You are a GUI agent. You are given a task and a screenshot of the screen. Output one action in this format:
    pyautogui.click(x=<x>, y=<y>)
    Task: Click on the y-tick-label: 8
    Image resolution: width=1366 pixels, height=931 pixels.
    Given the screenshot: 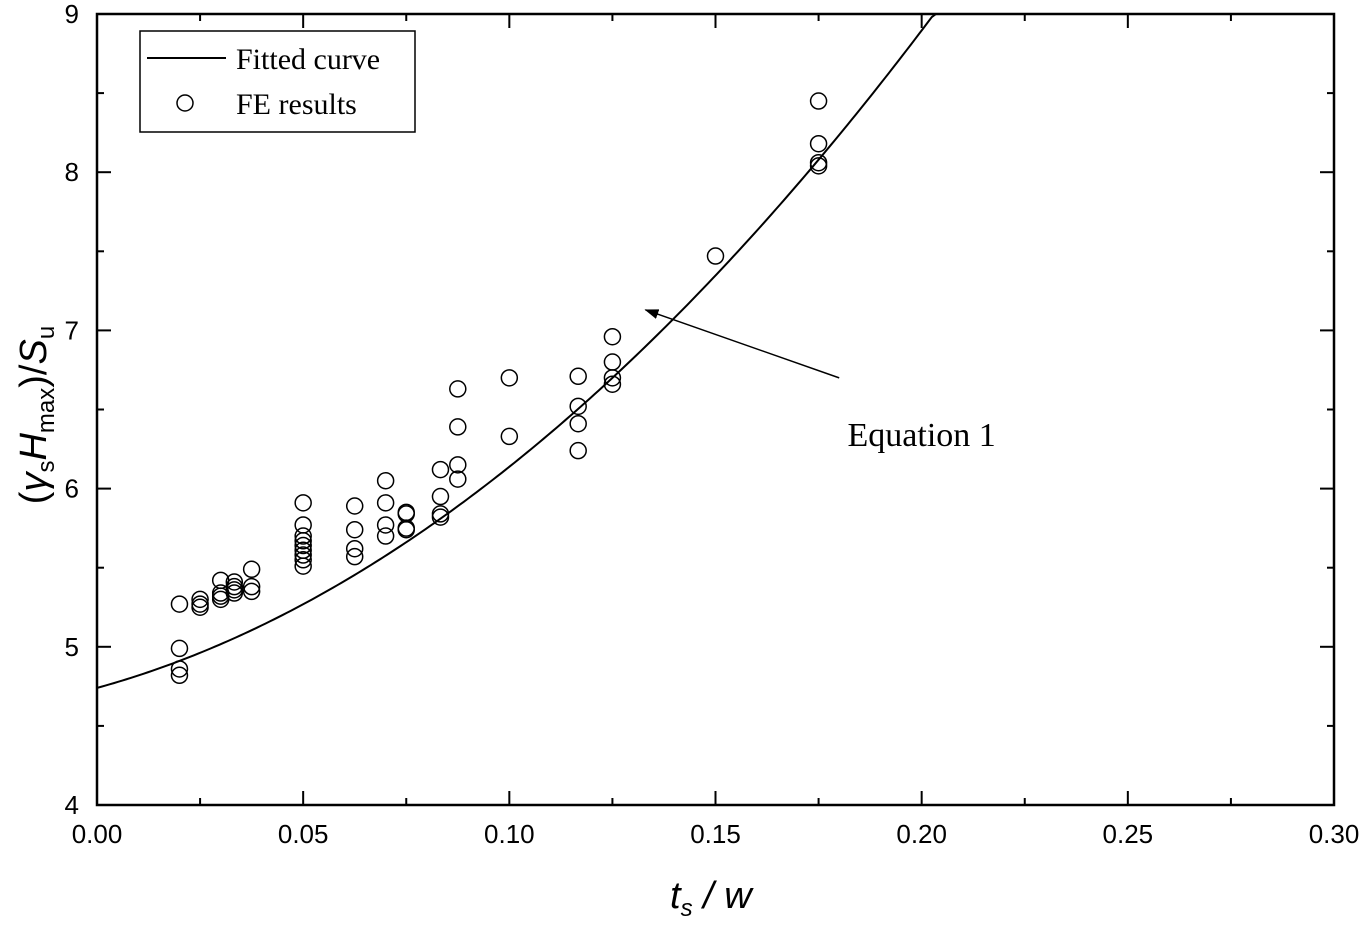 What is the action you would take?
    pyautogui.click(x=72, y=172)
    